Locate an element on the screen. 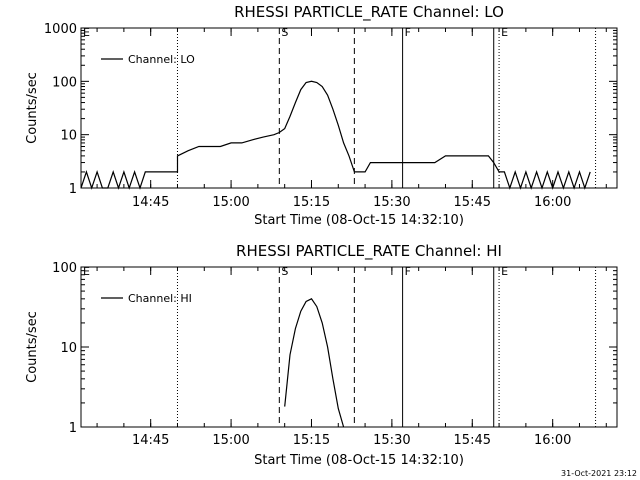 The image size is (640, 480). y-tick-label-0-2: 100 is located at coordinates (64, 82).